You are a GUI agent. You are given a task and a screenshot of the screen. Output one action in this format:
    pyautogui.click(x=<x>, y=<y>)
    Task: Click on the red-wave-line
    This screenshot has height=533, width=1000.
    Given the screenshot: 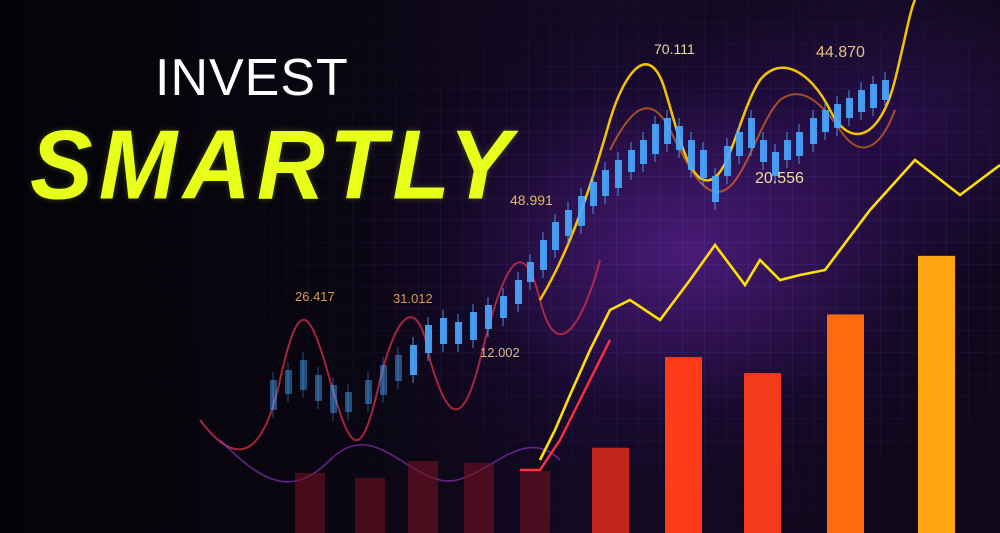 What is the action you would take?
    pyautogui.click(x=400, y=355)
    